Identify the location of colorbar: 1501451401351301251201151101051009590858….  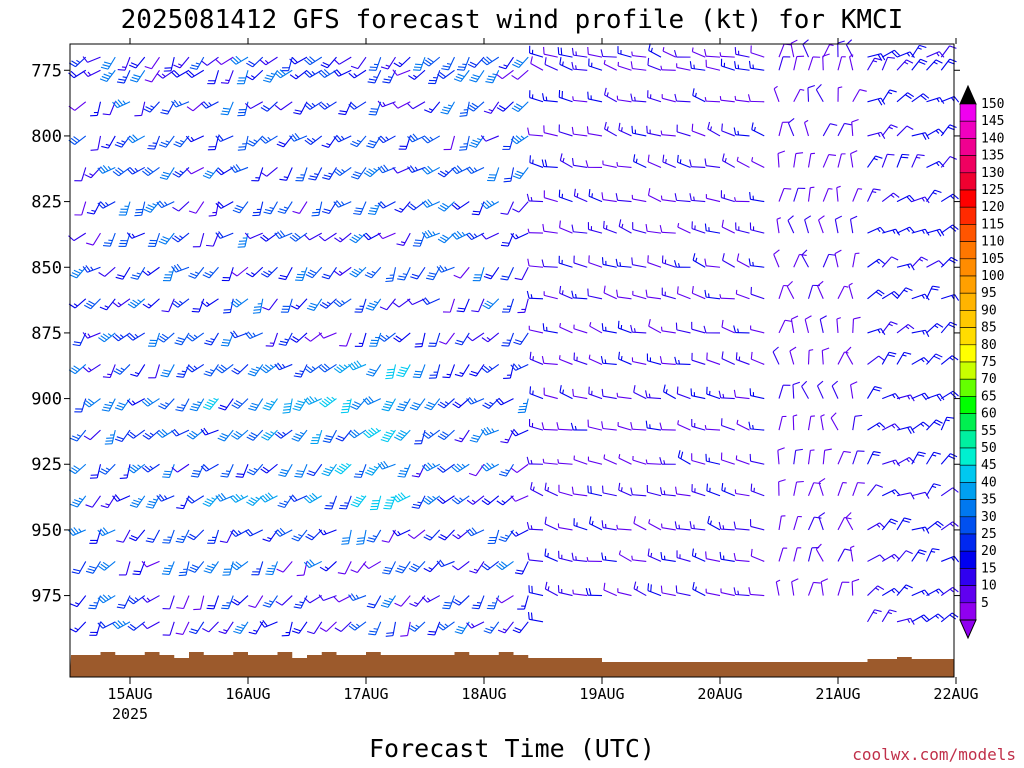
(981, 362).